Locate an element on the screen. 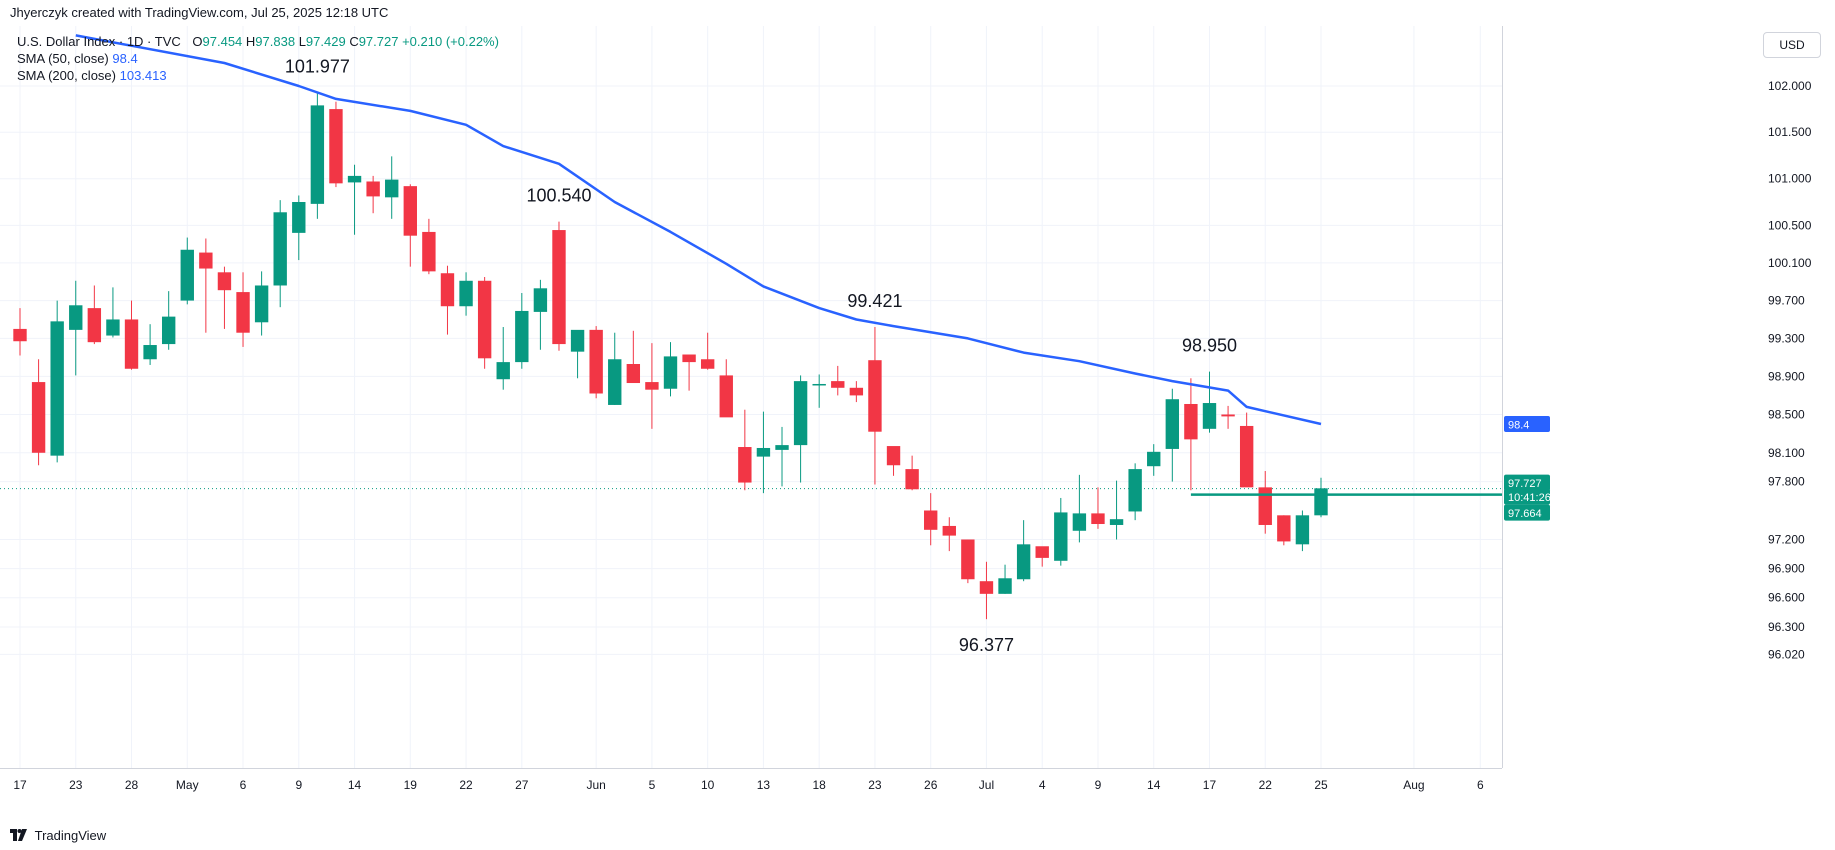 This screenshot has width=1835, height=850. x-tick-label: 18 is located at coordinates (820, 785).